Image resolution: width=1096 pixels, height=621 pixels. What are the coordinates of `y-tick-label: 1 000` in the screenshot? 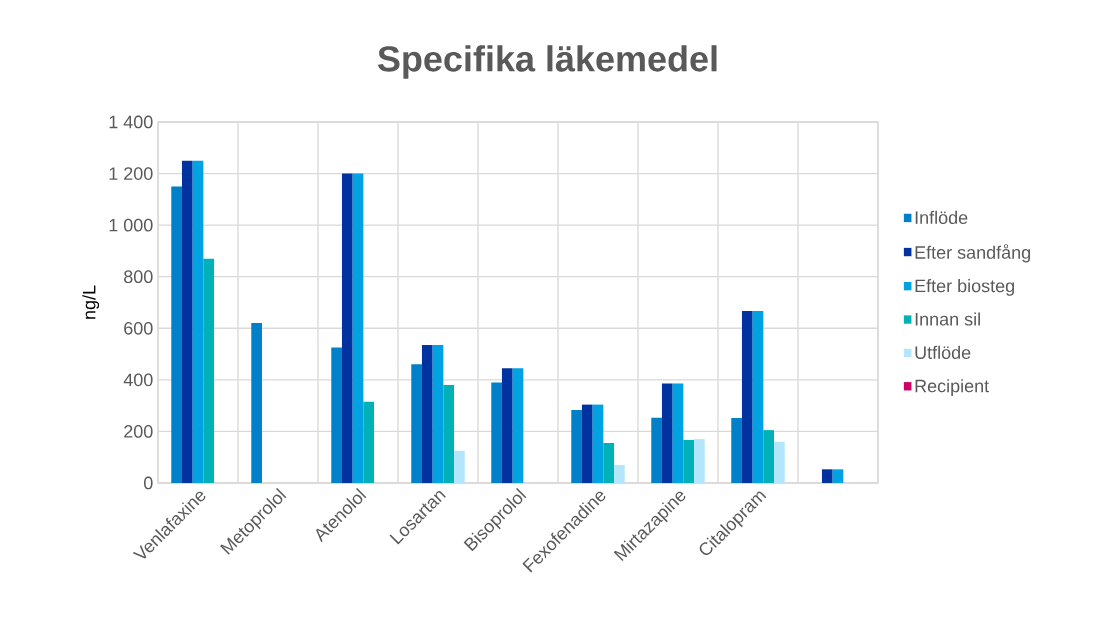 It's located at (131, 225).